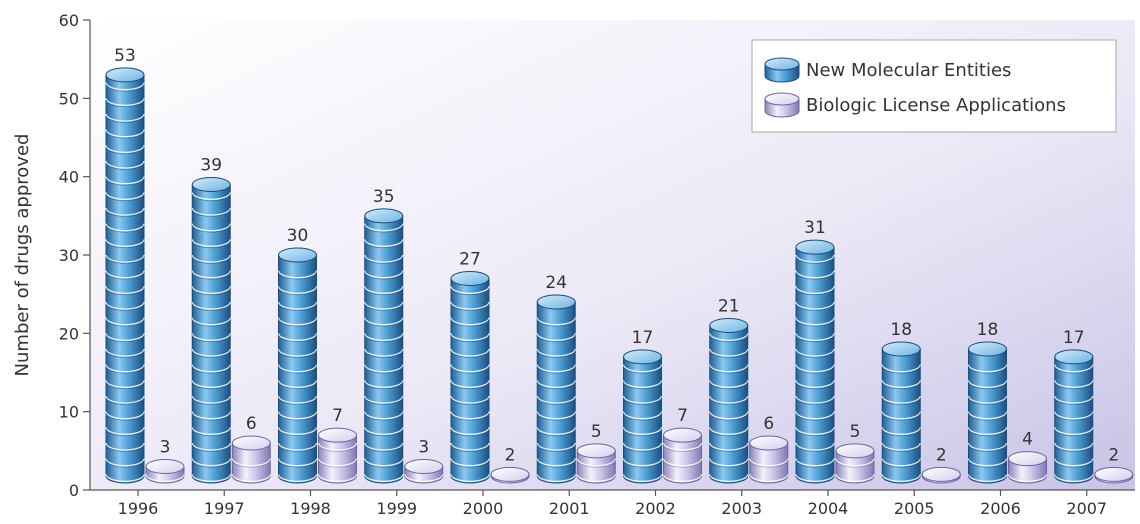  I want to click on bar-nme-2007, so click(1074, 416).